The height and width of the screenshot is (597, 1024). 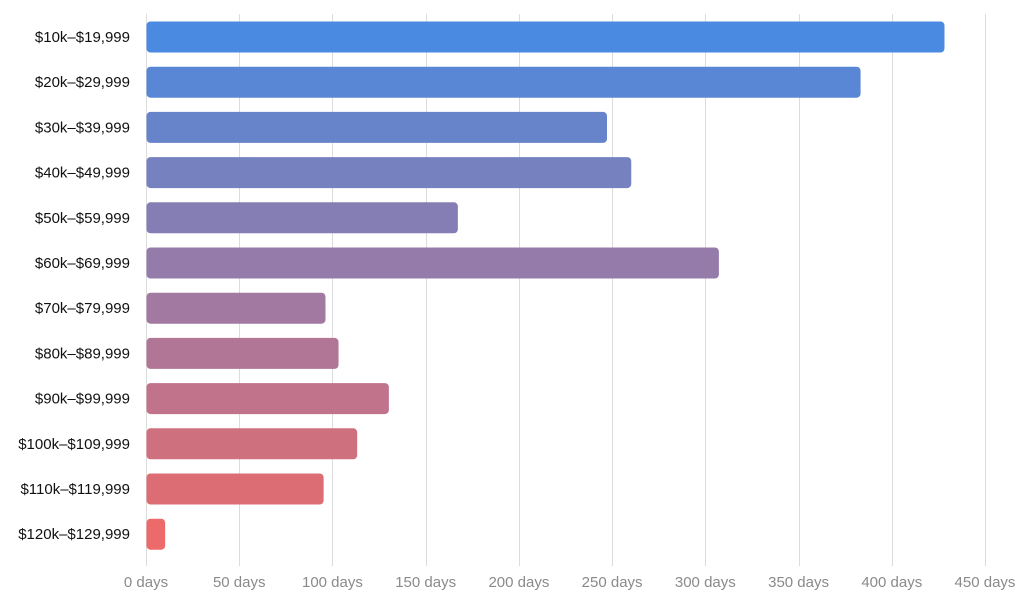 What do you see at coordinates (239, 582) in the screenshot?
I see `x-tick-label: 50 days` at bounding box center [239, 582].